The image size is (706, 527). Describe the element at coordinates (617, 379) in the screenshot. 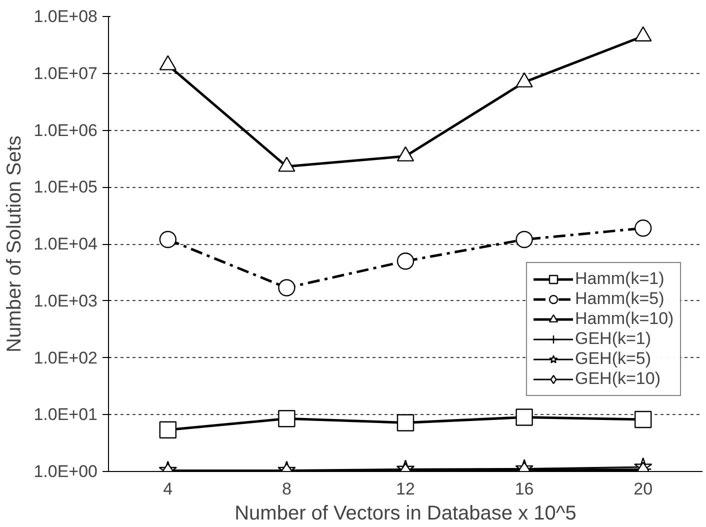

I see `legend-label: GEH(k=10)` at that location.